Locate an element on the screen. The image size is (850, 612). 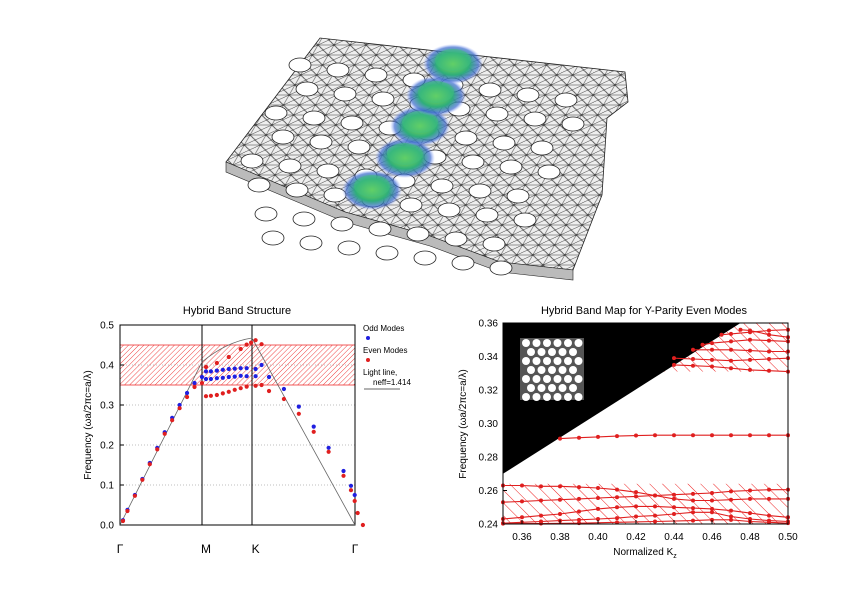
right-band-lines is located at coordinates (645, 426).